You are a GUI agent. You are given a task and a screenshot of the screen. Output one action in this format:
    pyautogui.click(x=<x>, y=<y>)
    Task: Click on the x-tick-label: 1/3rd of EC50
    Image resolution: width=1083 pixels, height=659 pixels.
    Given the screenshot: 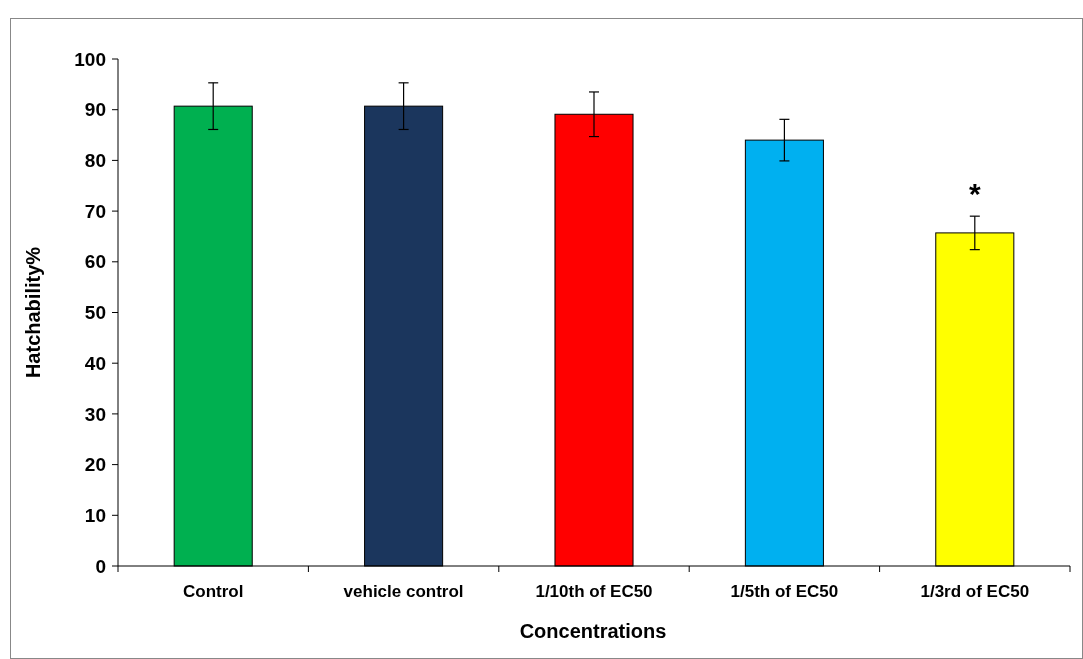 What is the action you would take?
    pyautogui.click(x=975, y=591)
    